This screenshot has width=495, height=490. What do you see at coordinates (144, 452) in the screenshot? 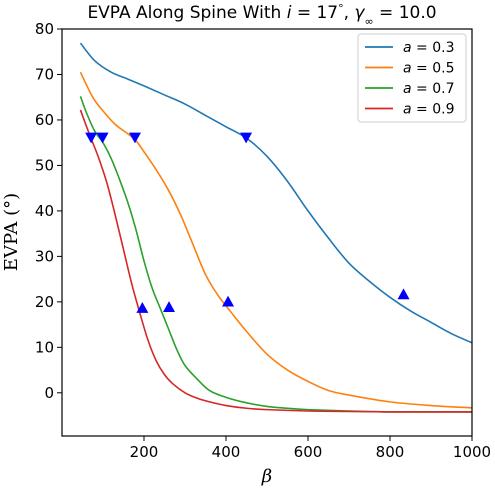
I see `x-tick-label: 200` at bounding box center [144, 452].